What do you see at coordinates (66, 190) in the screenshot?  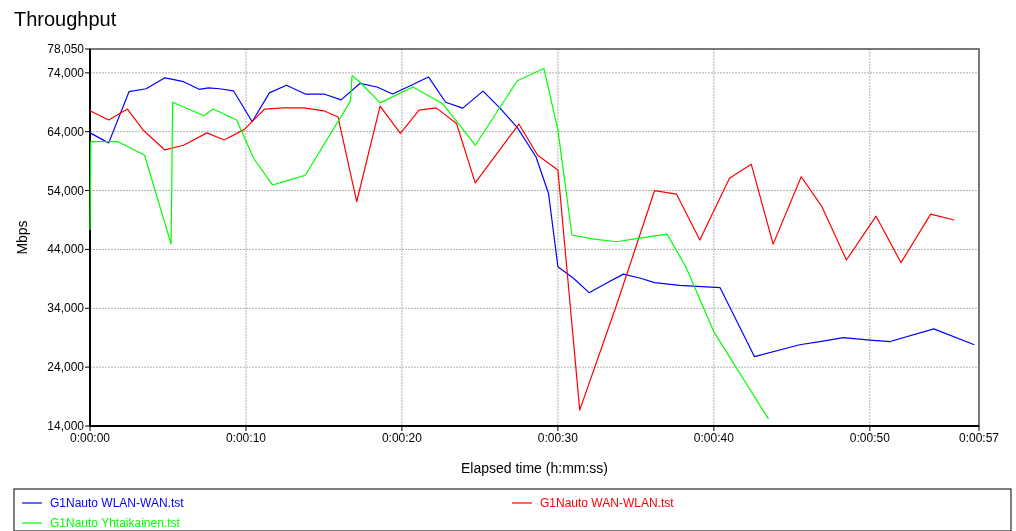 I see `y-tick-label: 54,000` at bounding box center [66, 190].